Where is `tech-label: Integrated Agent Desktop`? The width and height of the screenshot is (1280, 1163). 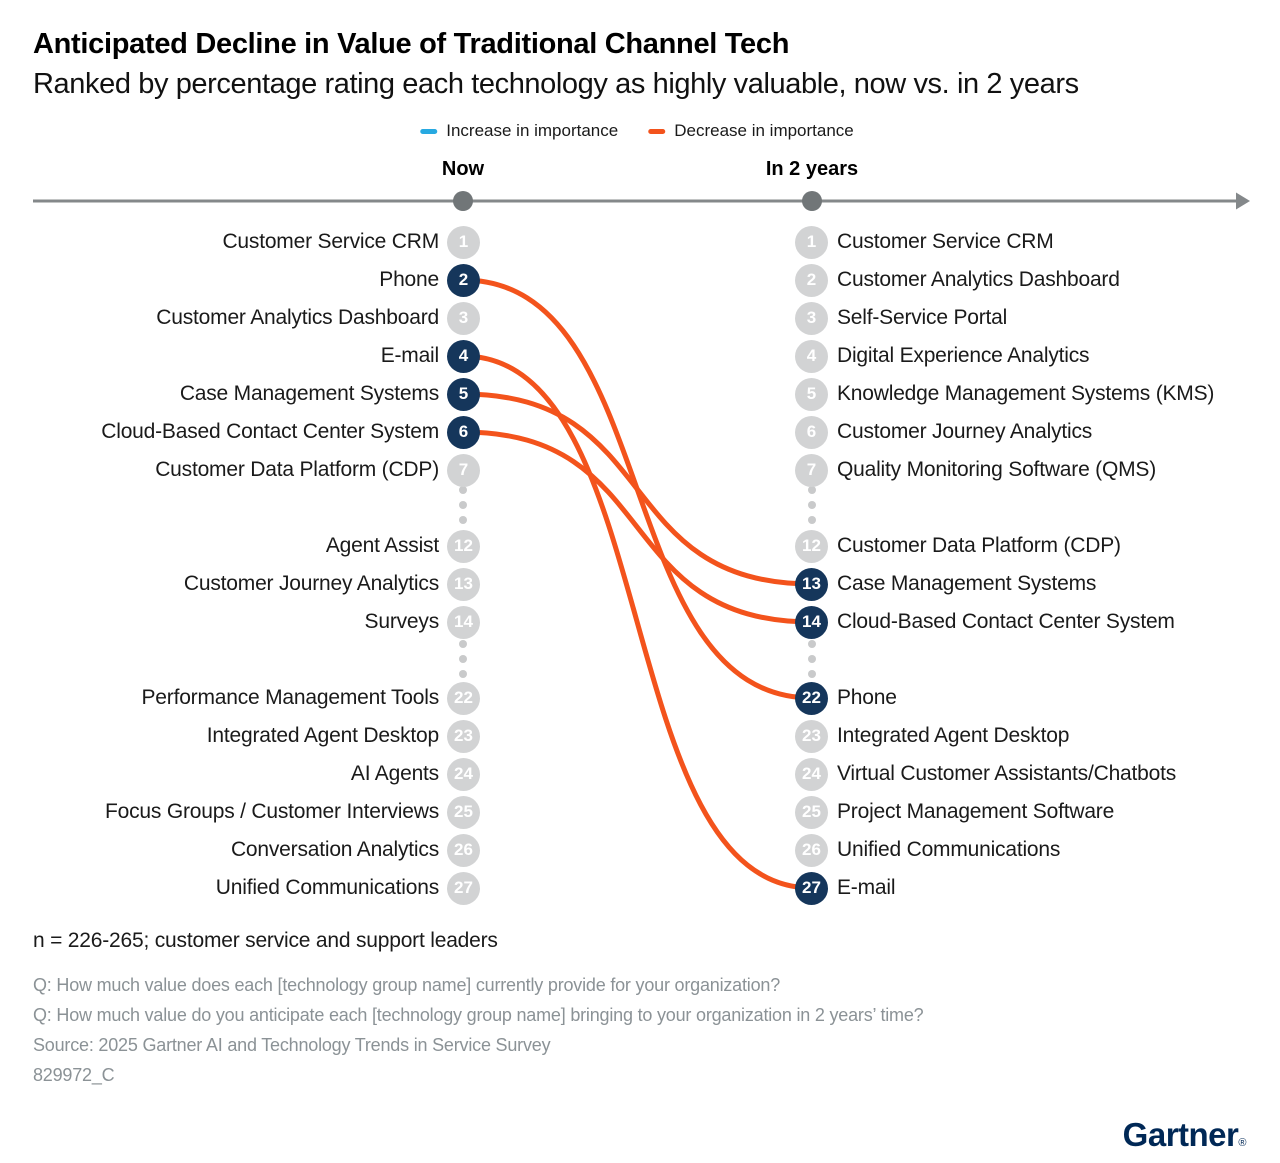 tech-label: Integrated Agent Desktop is located at coordinates (953, 735).